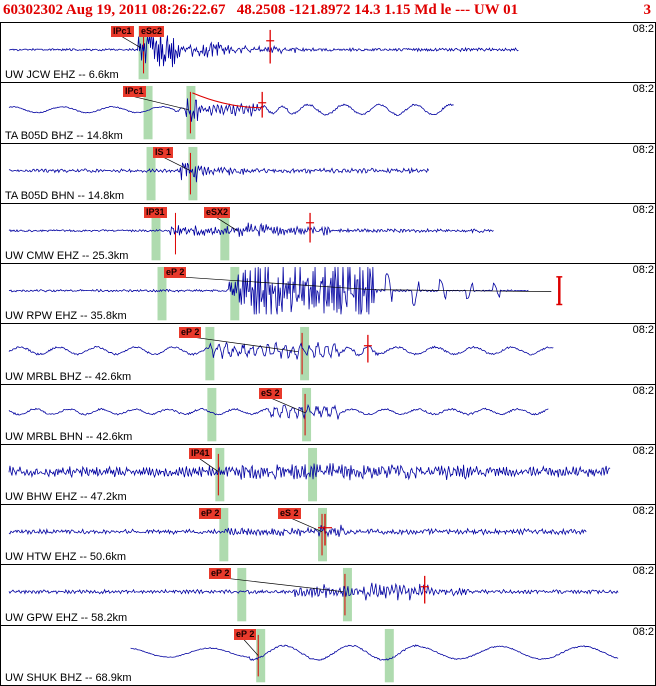  I want to click on station-label: UW JCW EHZ -- 6.6km, so click(62, 75).